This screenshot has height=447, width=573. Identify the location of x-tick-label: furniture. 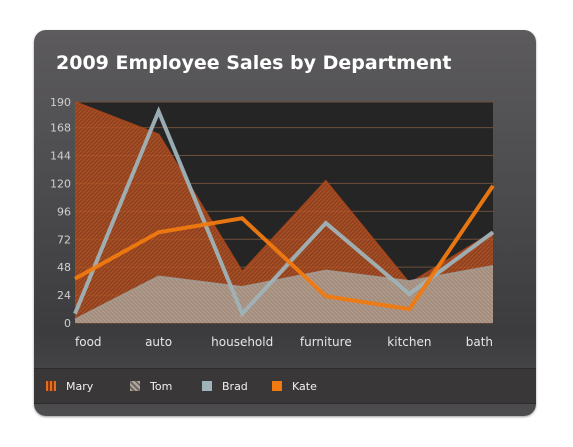
(326, 342).